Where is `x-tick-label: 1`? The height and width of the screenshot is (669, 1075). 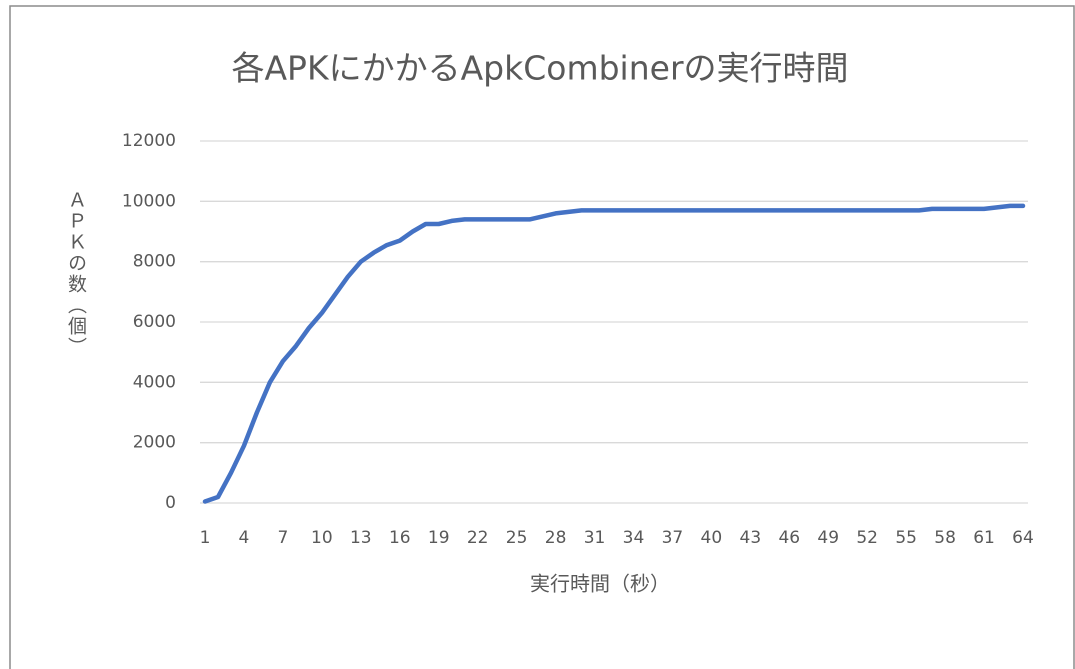
x-tick-label: 1 is located at coordinates (205, 538).